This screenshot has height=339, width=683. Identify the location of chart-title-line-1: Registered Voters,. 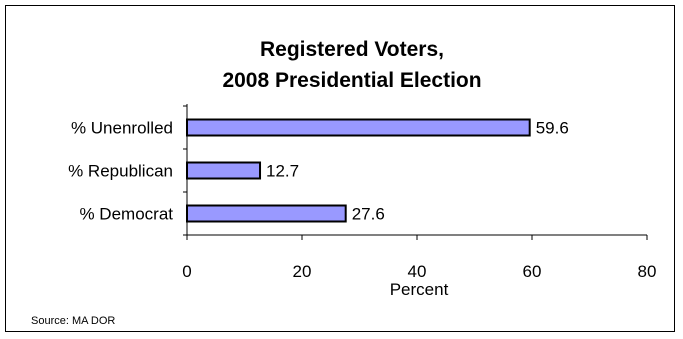
(352, 49).